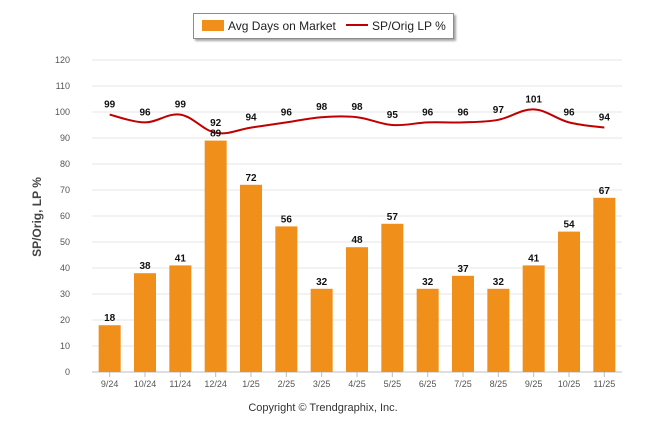  What do you see at coordinates (357, 25) in the screenshot?
I see `legend-swatch-line` at bounding box center [357, 25].